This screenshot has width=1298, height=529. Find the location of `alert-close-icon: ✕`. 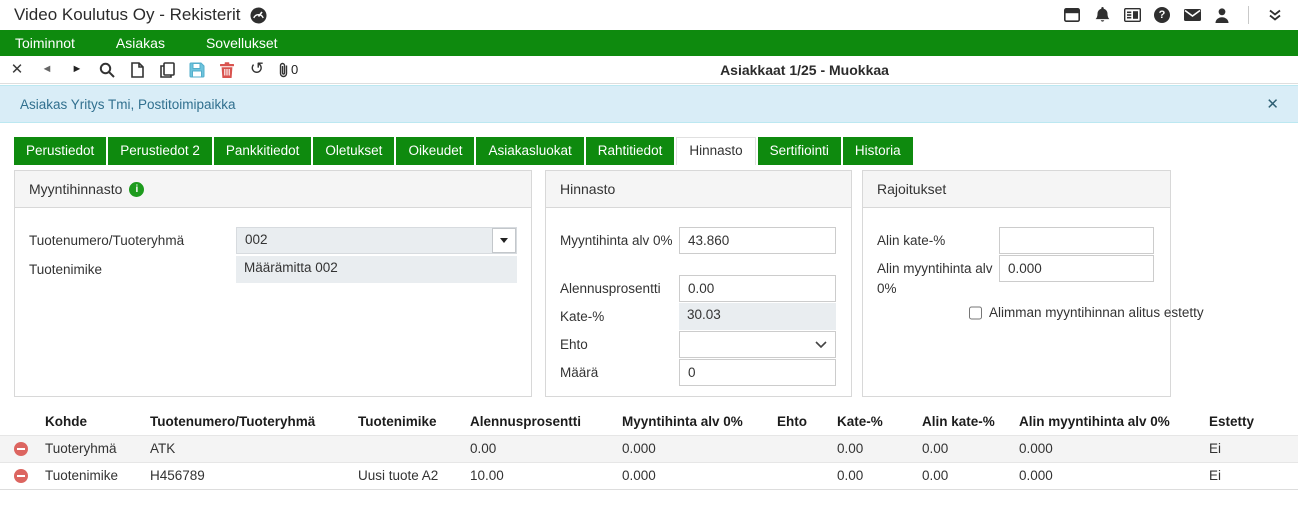

alert-close-icon: ✕ is located at coordinates (1272, 104).